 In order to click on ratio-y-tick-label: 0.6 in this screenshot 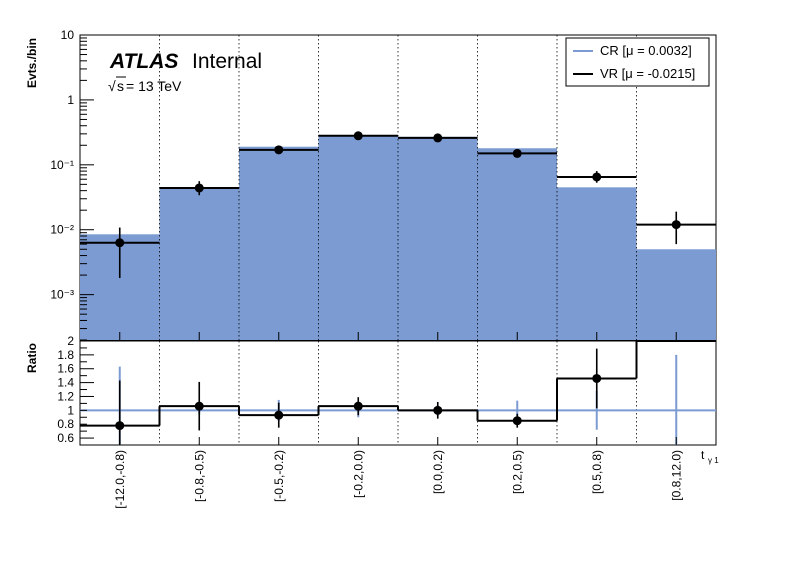, I will do `click(65, 438)`.